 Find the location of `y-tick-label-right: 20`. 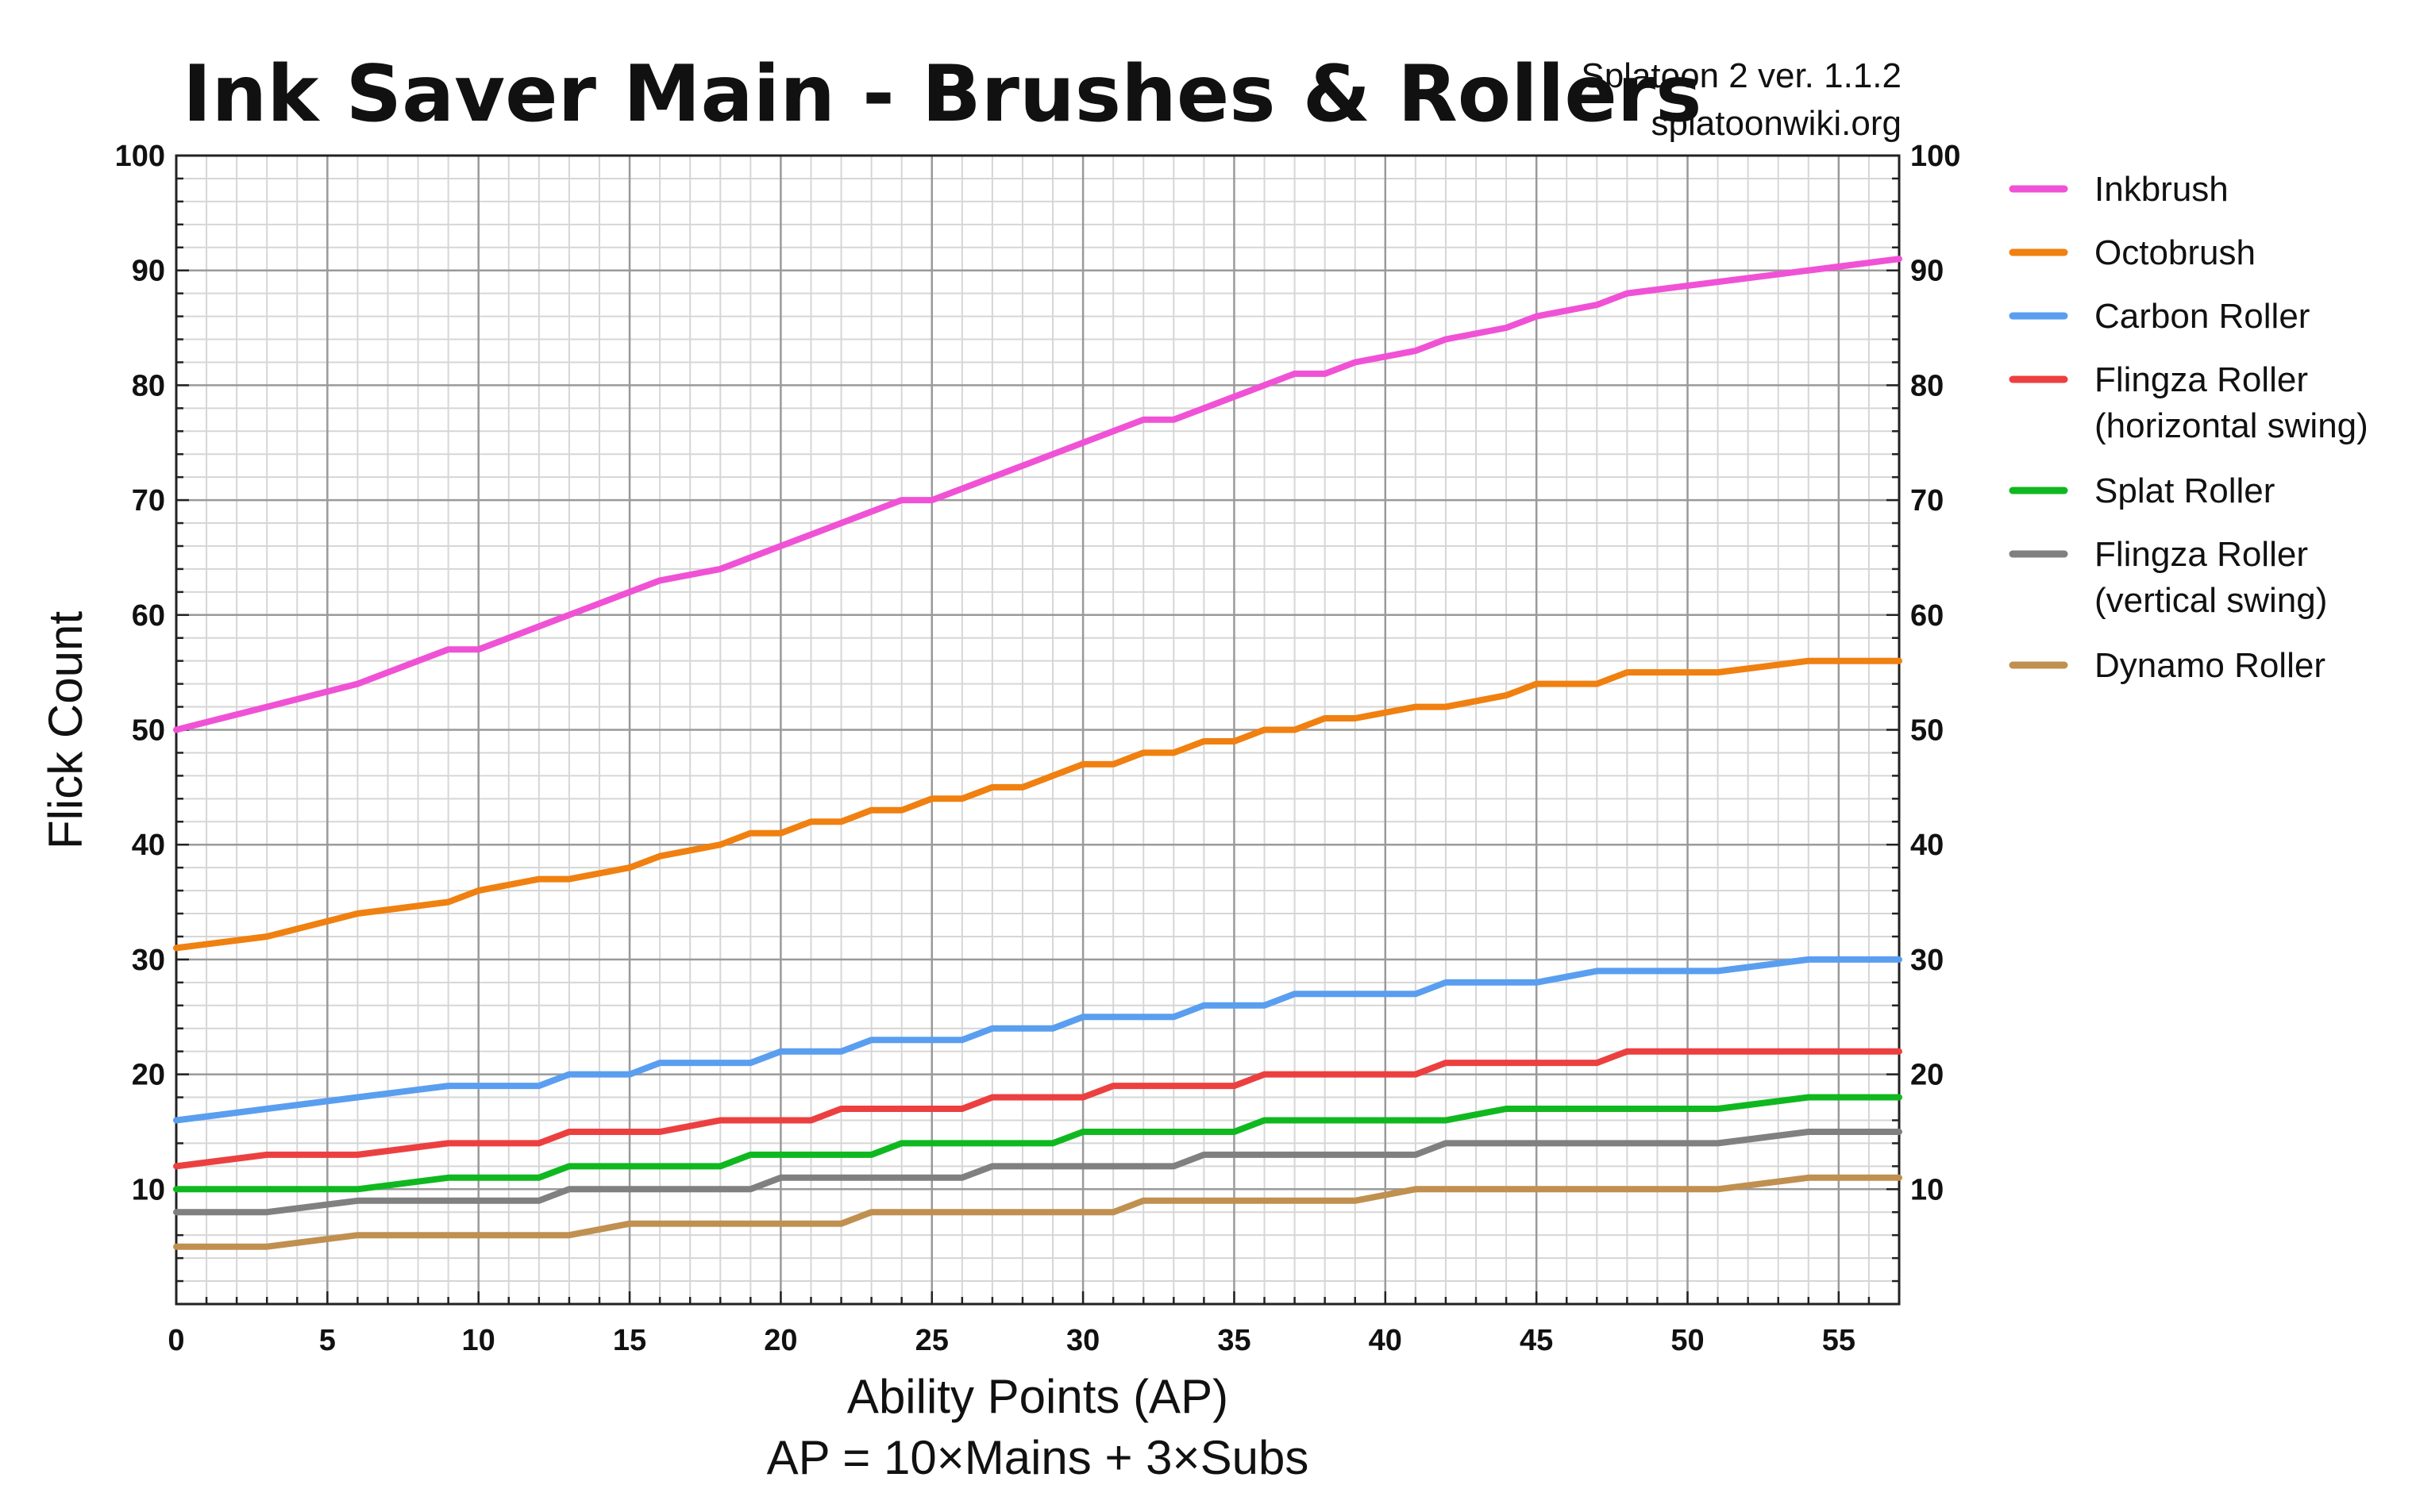

y-tick-label-right: 20 is located at coordinates (1927, 1075).